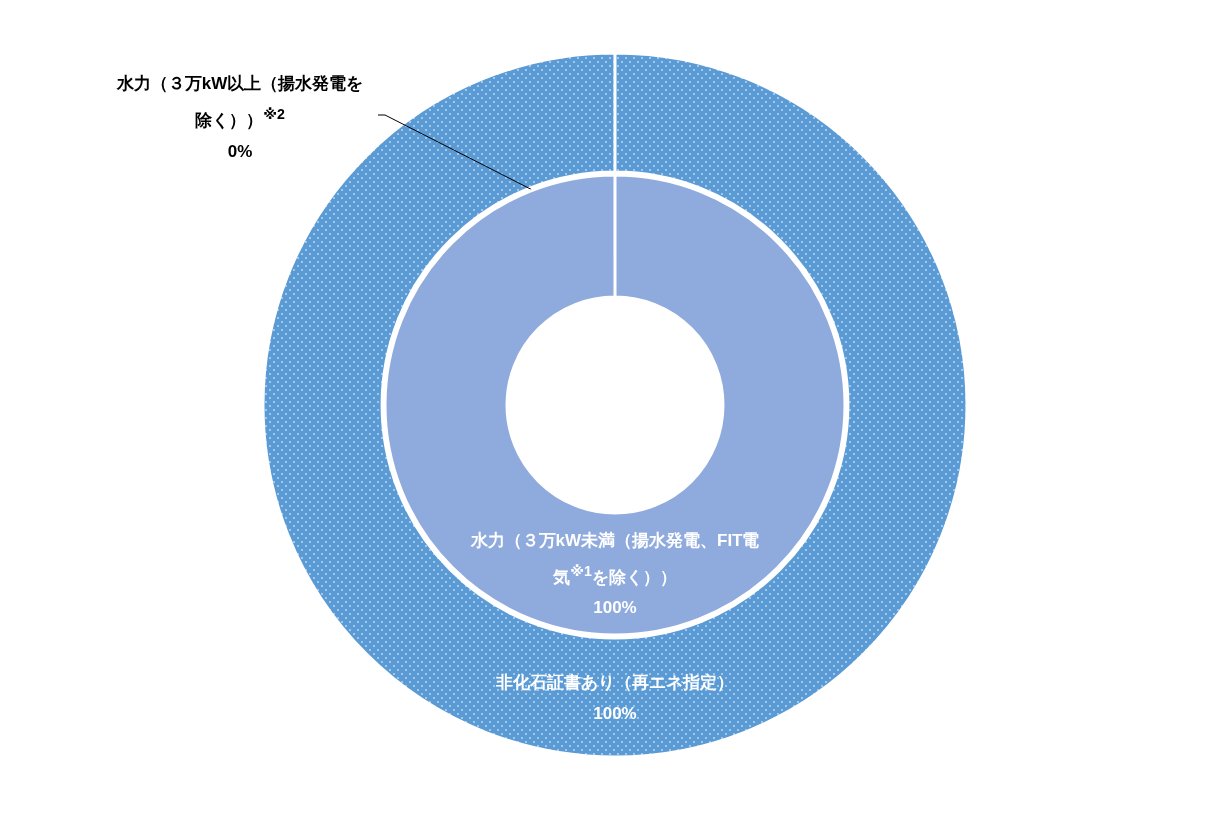 The width and height of the screenshot is (1228, 823). I want to click on slice-label: 水力（３万kW未満（揚水発電、FIT電気$^{※1}$を除く））, so click(615, 558).